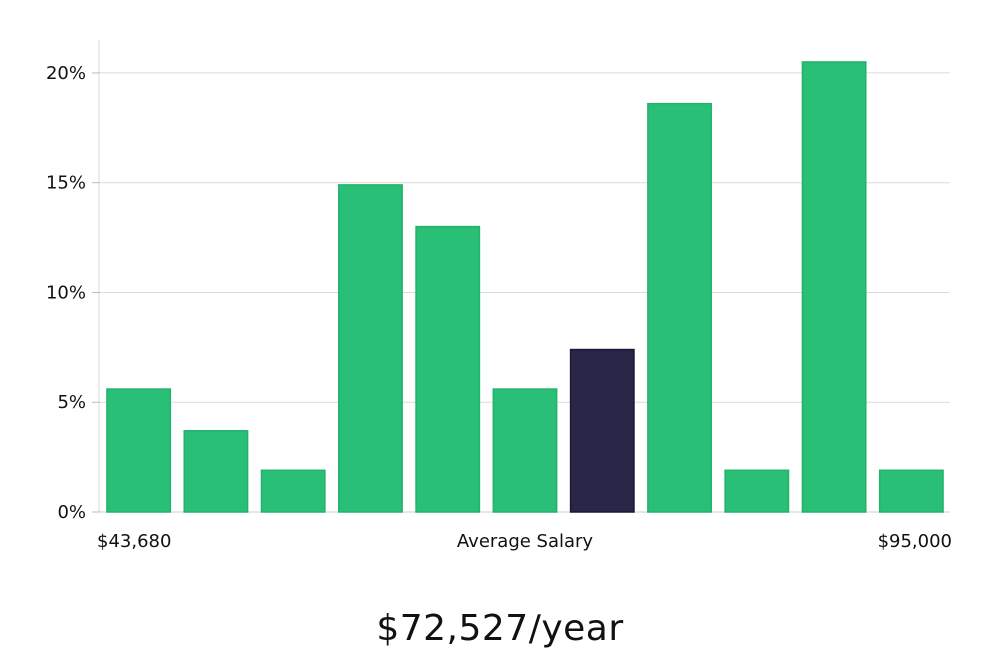 Image resolution: width=1000 pixels, height=660 pixels. Describe the element at coordinates (602, 430) in the screenshot. I see `bar-highlighted` at that location.